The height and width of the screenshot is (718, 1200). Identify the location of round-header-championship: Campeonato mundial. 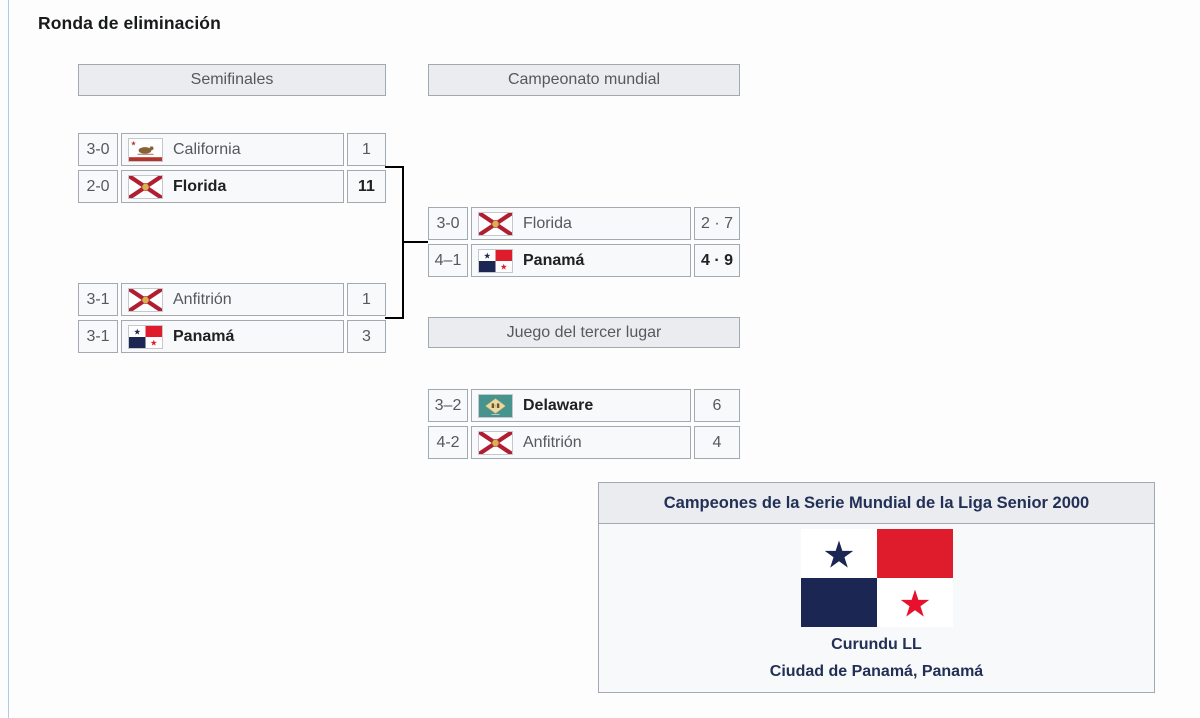
(584, 80).